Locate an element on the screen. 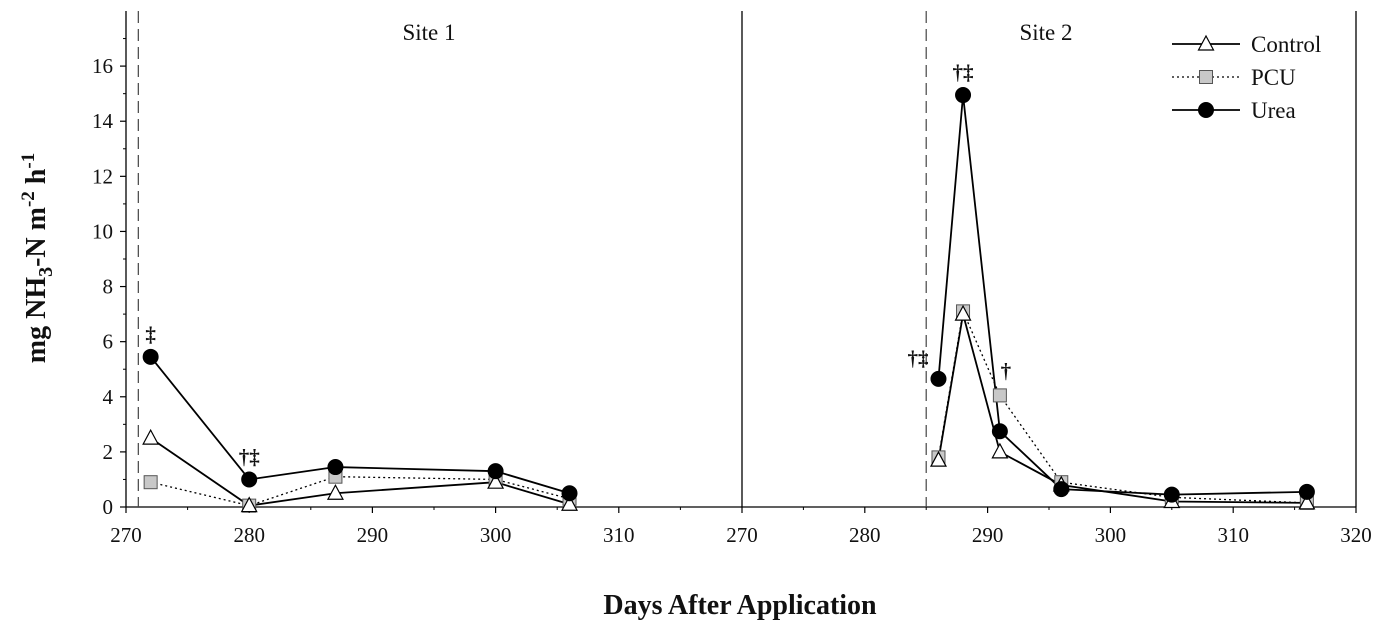 This screenshot has height=626, width=1393. x-axis: 270 280 290 300 310 270 280 290 300 310 320 is located at coordinates (741, 527).